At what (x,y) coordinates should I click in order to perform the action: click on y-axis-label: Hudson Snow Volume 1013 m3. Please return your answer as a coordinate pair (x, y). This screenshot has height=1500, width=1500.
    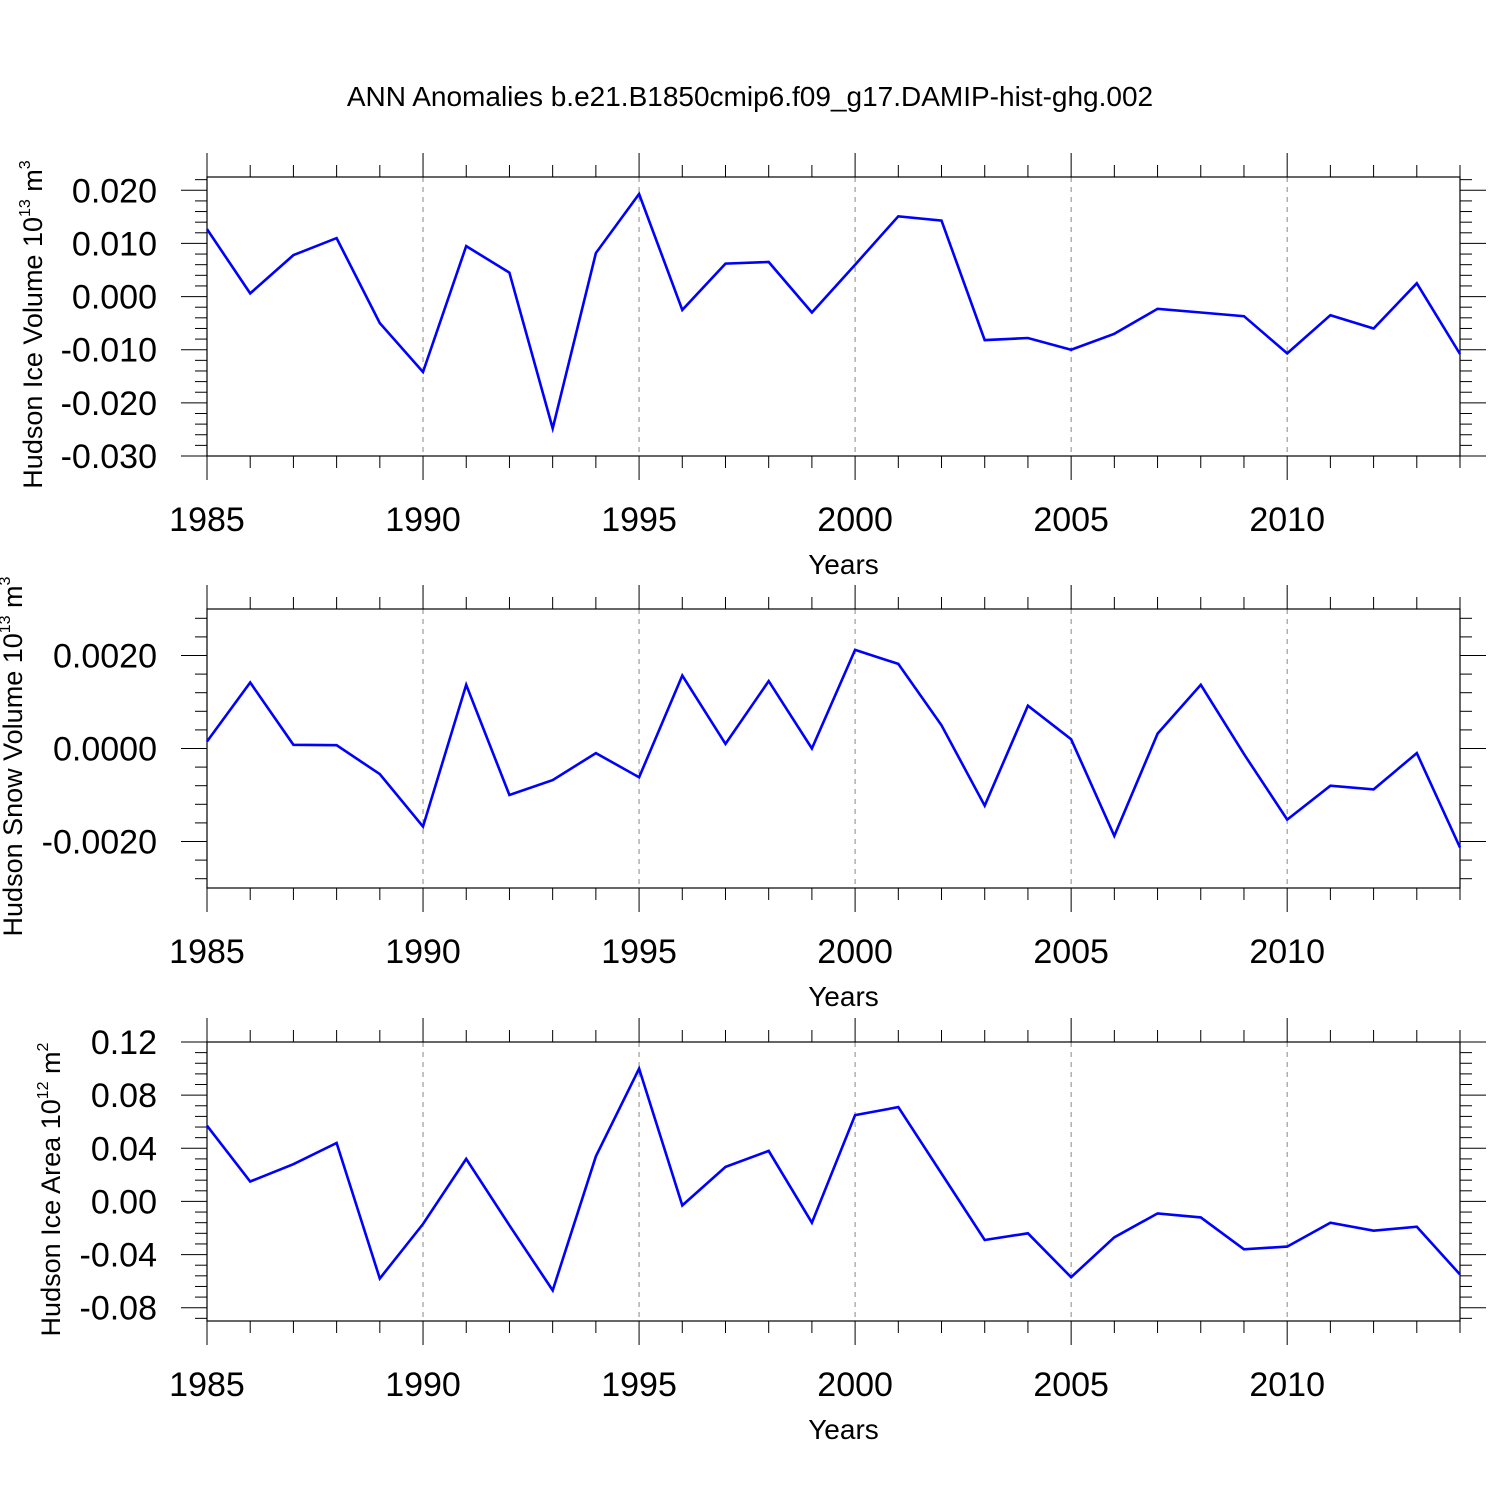
    Looking at the image, I should click on (14, 756).